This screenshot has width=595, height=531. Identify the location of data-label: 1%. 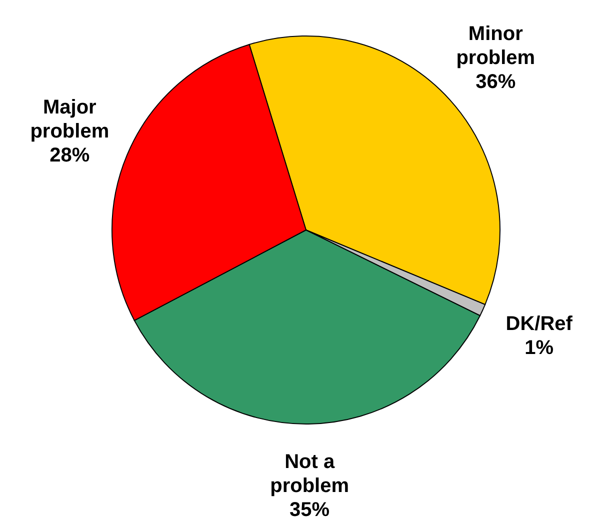
(539, 347).